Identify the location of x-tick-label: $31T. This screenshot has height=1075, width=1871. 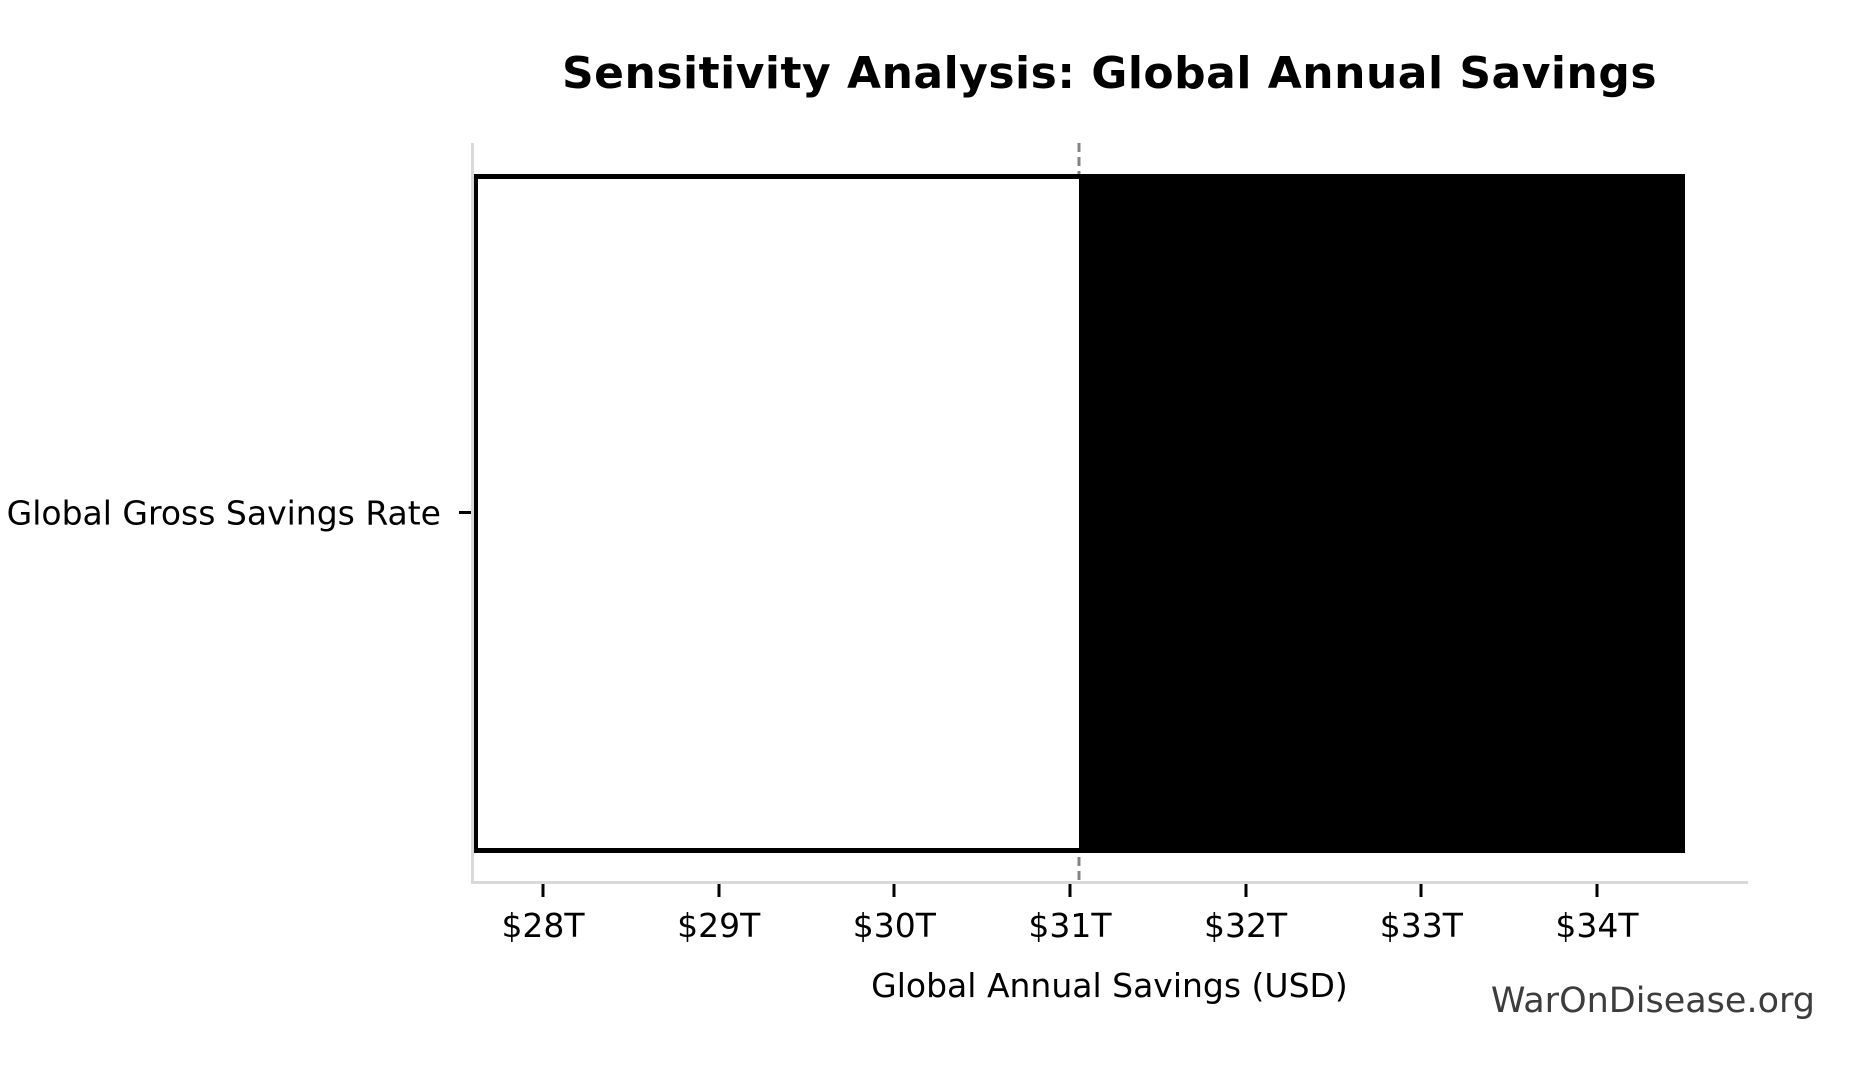
(1070, 925).